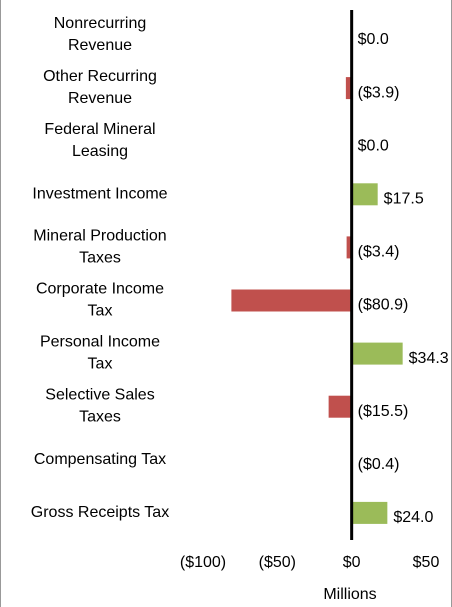 Image resolution: width=452 pixels, height=607 pixels. What do you see at coordinates (413, 517) in the screenshot?
I see `value-label: $24.0` at bounding box center [413, 517].